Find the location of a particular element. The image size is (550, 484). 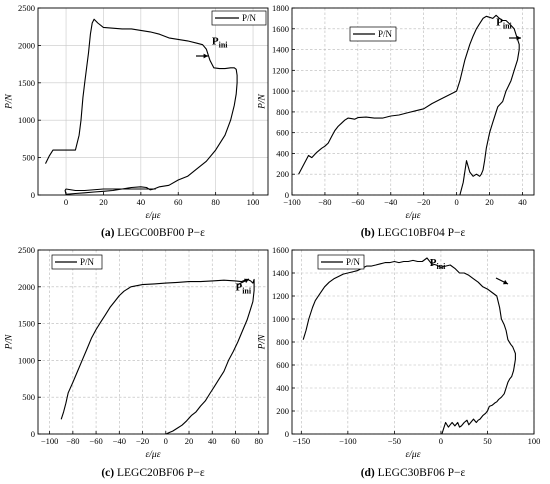

y-tick-label: 1200 is located at coordinates (280, 296).